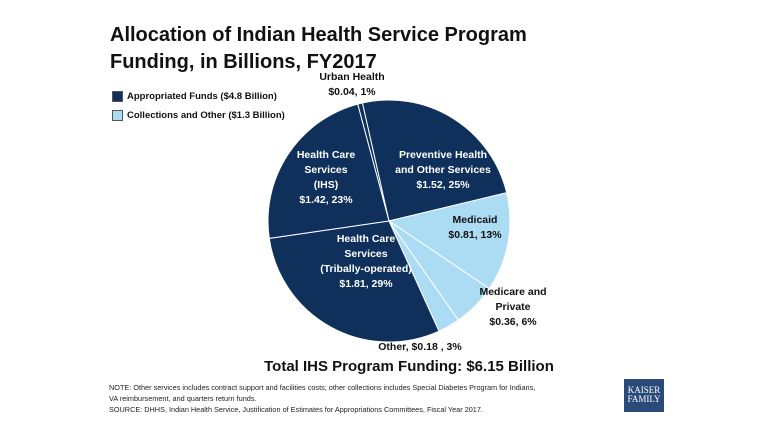 The image size is (768, 445). What do you see at coordinates (352, 77) in the screenshot?
I see `slice-label-line: Urban Health` at bounding box center [352, 77].